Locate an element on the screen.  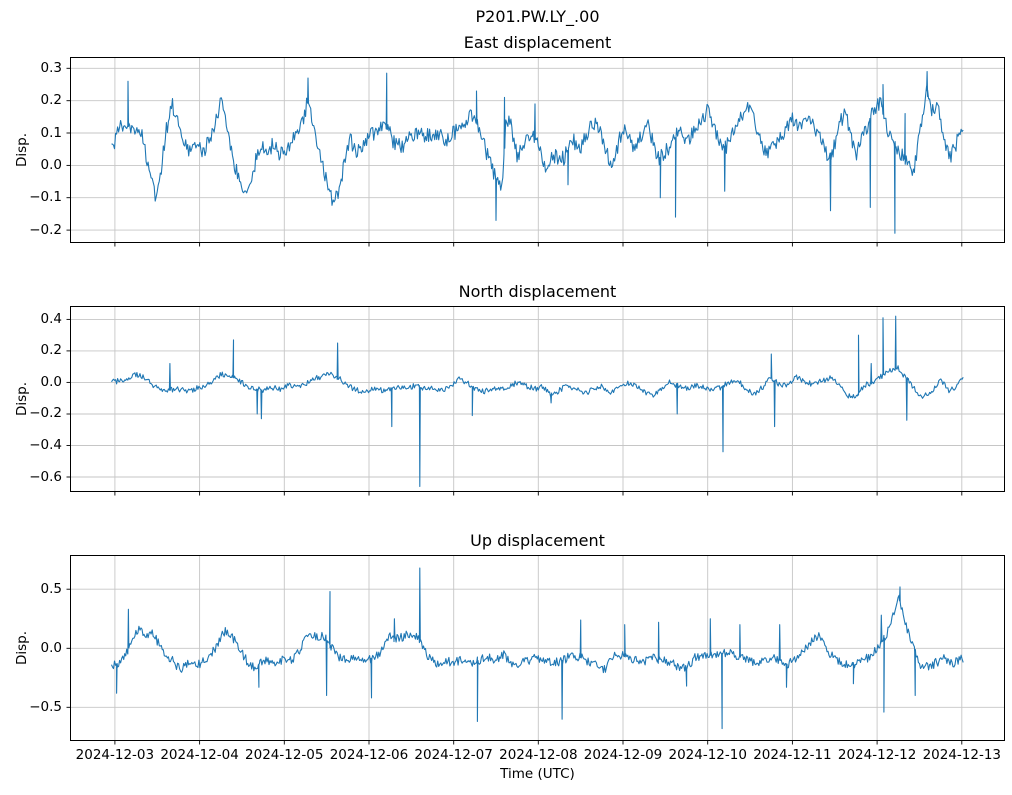
x-tick-label: 2024-12-05 is located at coordinates (284, 755).